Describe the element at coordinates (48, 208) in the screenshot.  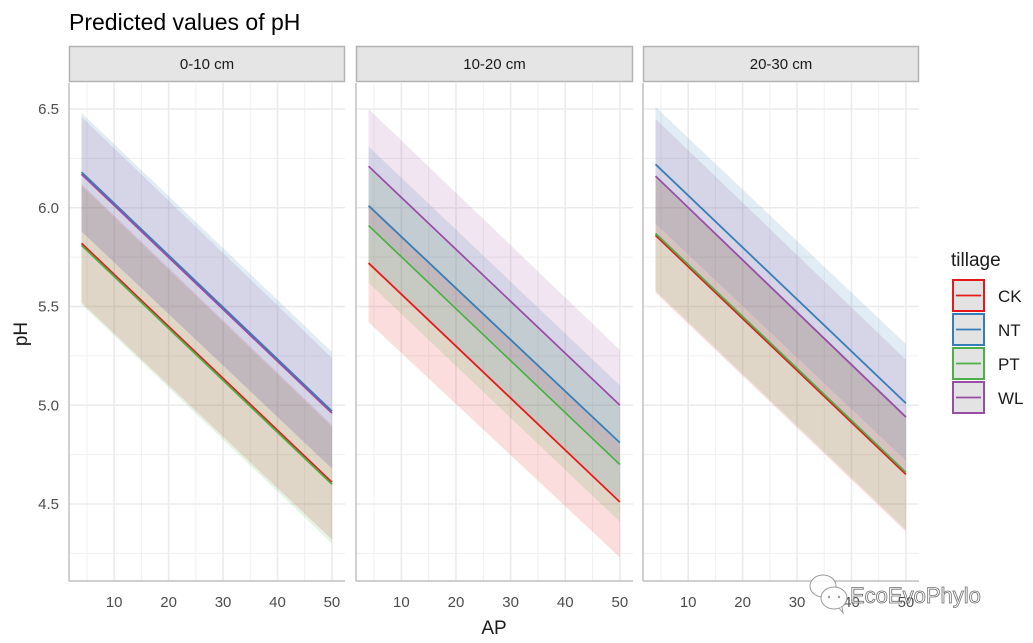
I see `y-tick-label: 6.0` at that location.